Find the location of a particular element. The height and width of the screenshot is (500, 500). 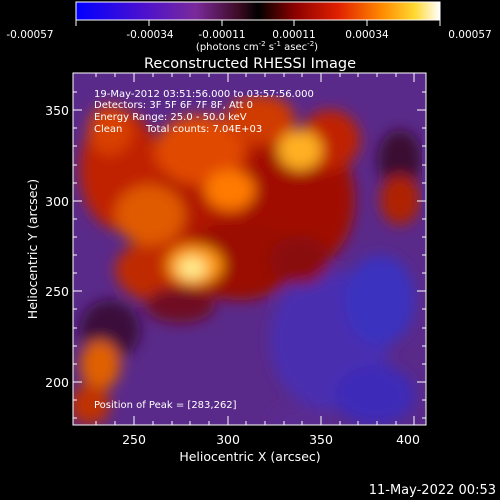

x-tick-label: 350 is located at coordinates (321, 439).